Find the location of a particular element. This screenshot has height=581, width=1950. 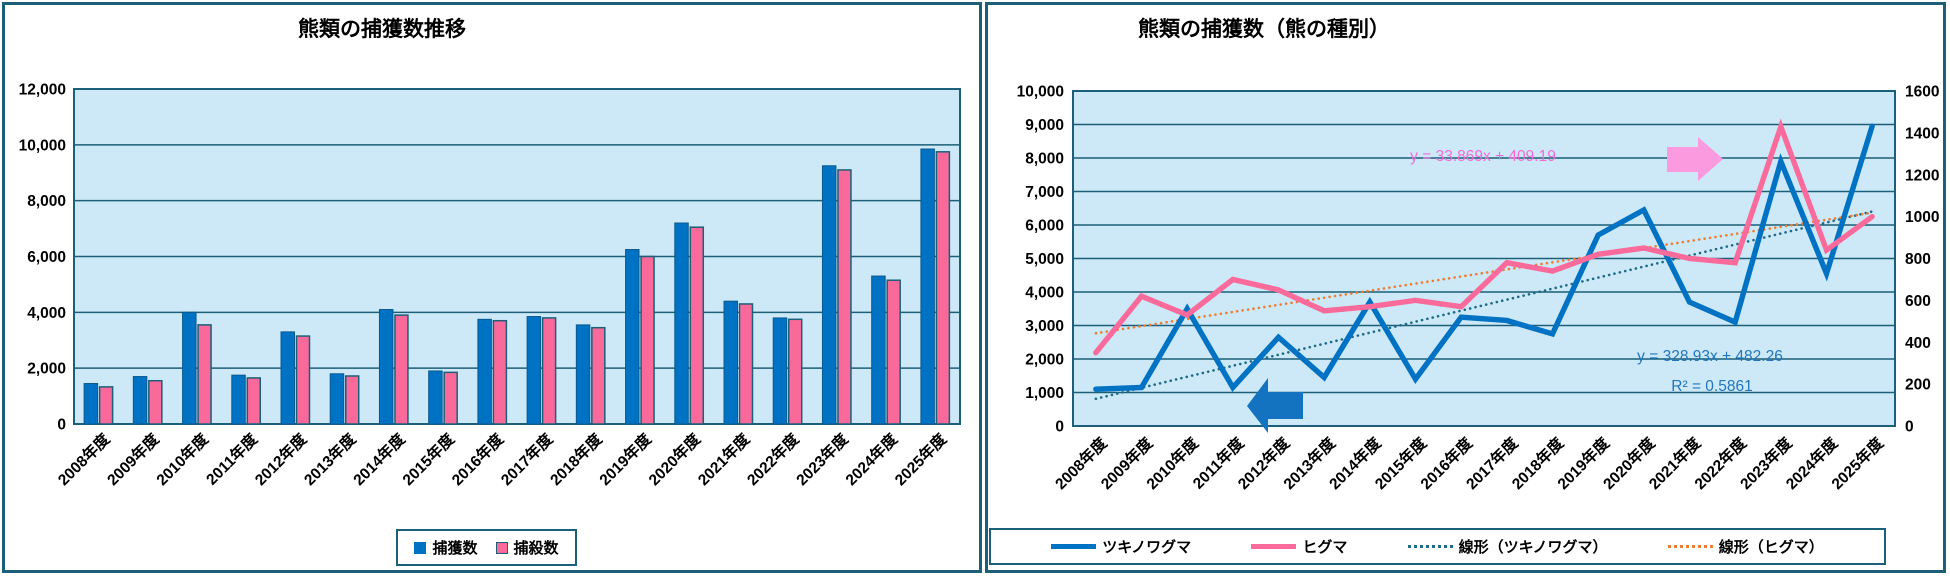

higuma-line-swatch-icon is located at coordinates (1274, 546).